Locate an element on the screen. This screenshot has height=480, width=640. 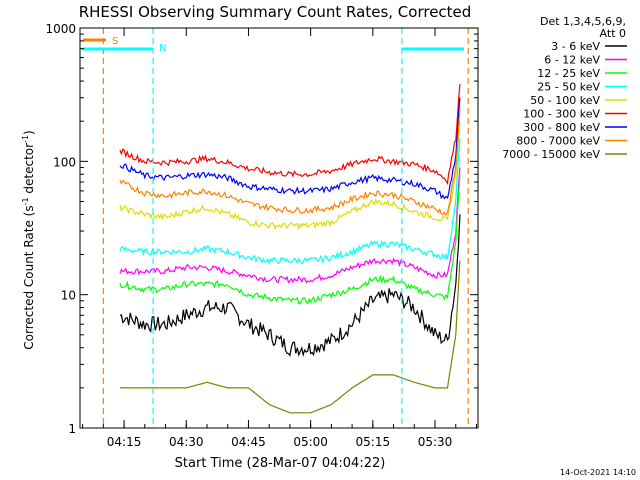
x-tick-label: 04:30 is located at coordinates (186, 442).